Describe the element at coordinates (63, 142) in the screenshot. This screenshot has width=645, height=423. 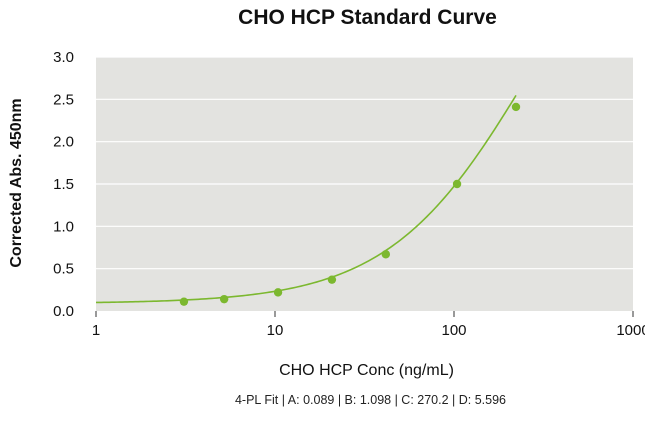
I see `y-tick-label: 2.0` at that location.